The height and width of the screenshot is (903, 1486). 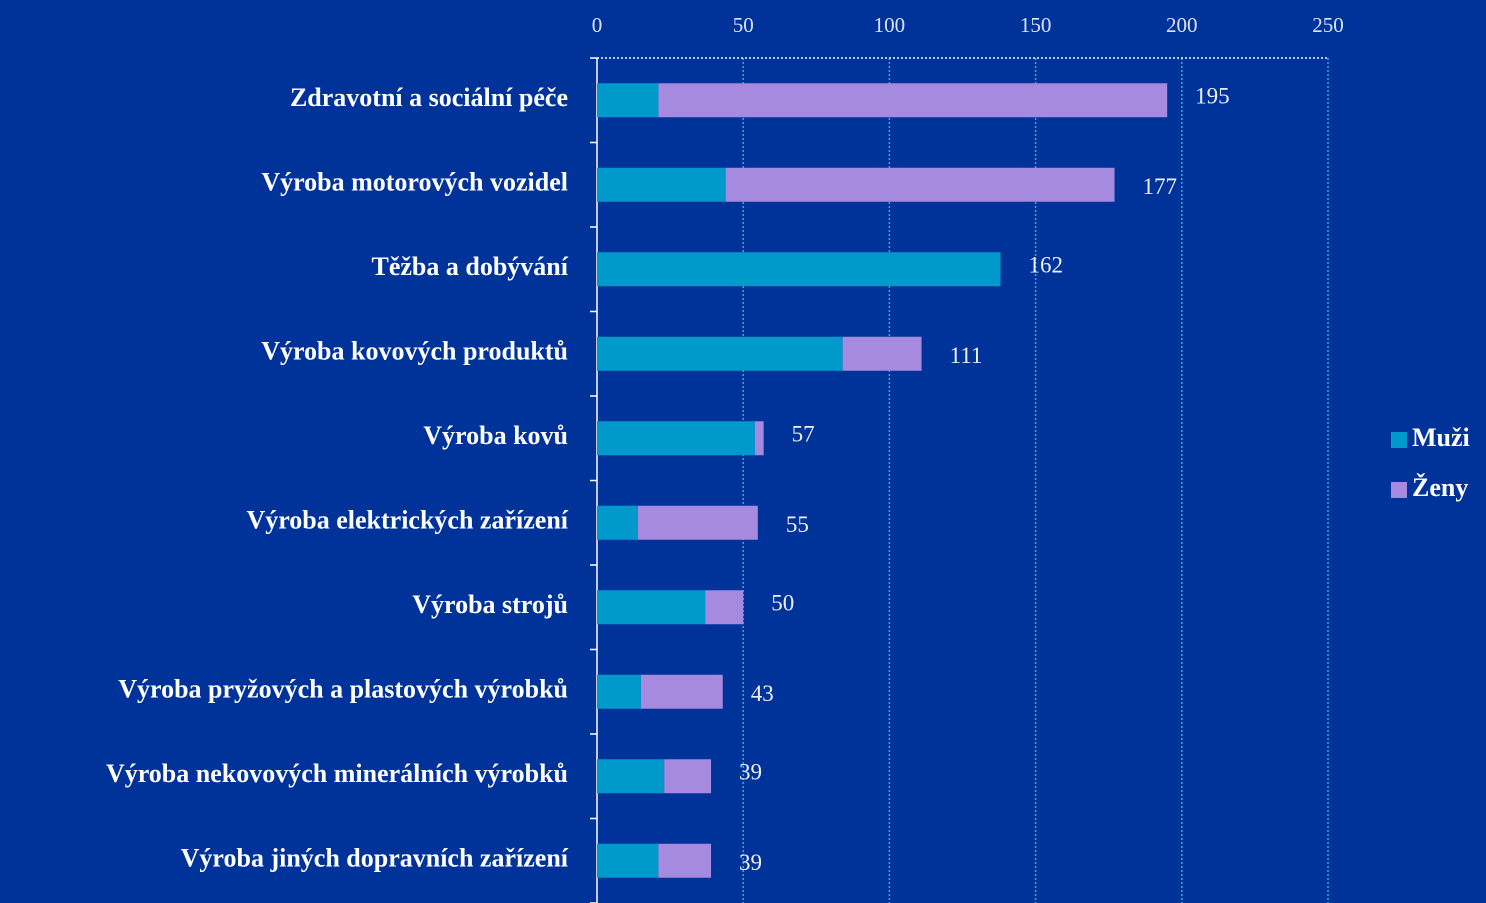 I want to click on category-label: Výroba kovových produktů, so click(x=414, y=351).